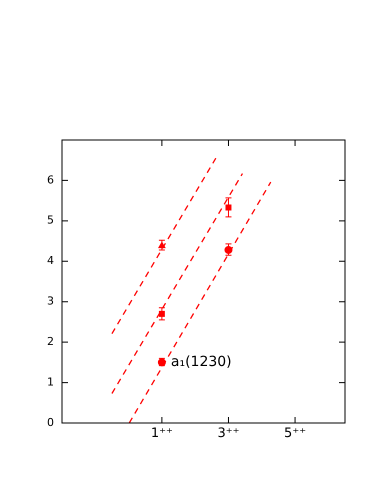 The image size is (382, 494). I want to click on x-tick-label: 1⁺⁺, so click(161, 433).